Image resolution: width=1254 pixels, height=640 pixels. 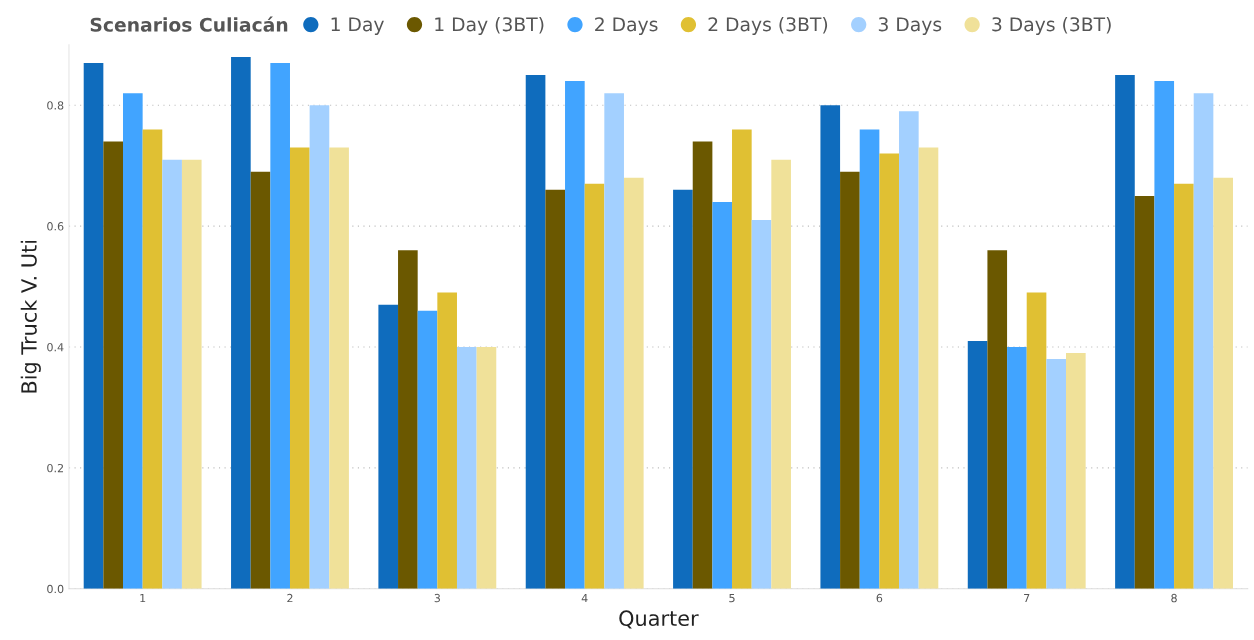 I want to click on x-axis-title: Quarter, so click(x=659, y=619).